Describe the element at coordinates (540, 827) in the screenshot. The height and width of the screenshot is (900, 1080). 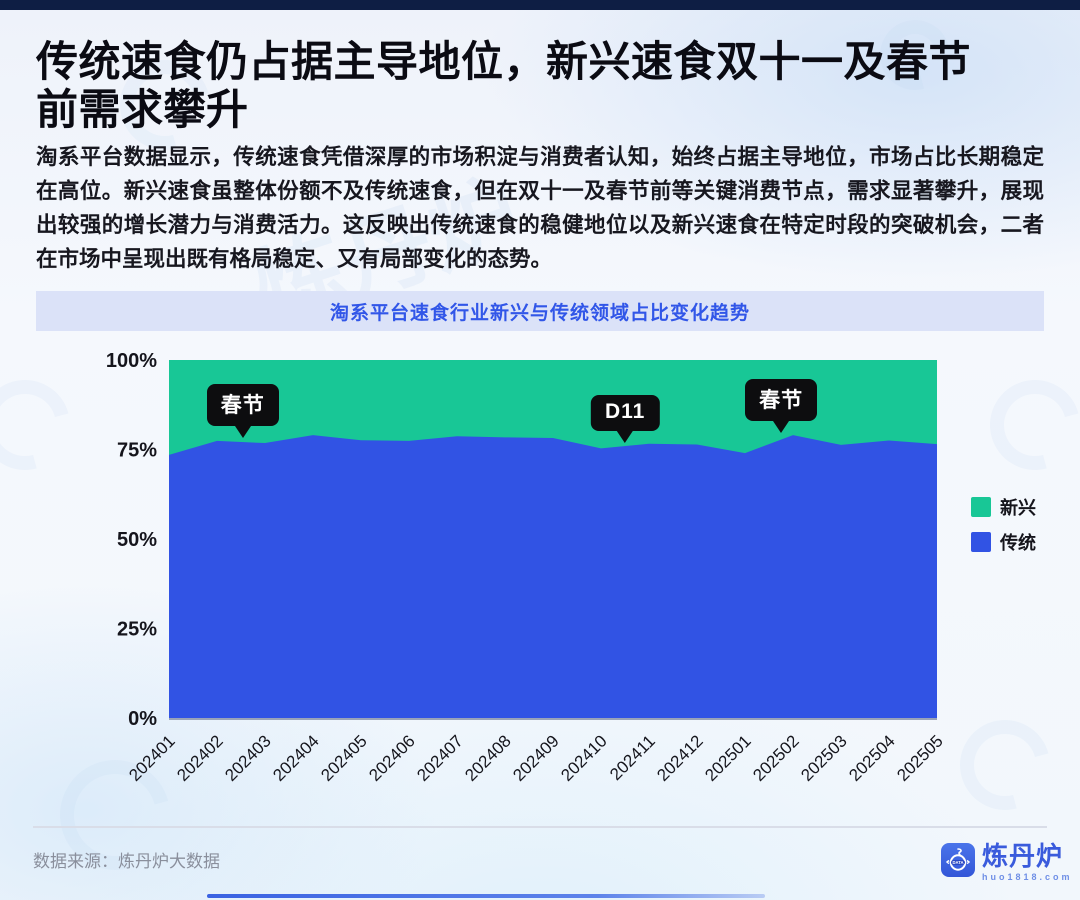
I see `footer-divider` at that location.